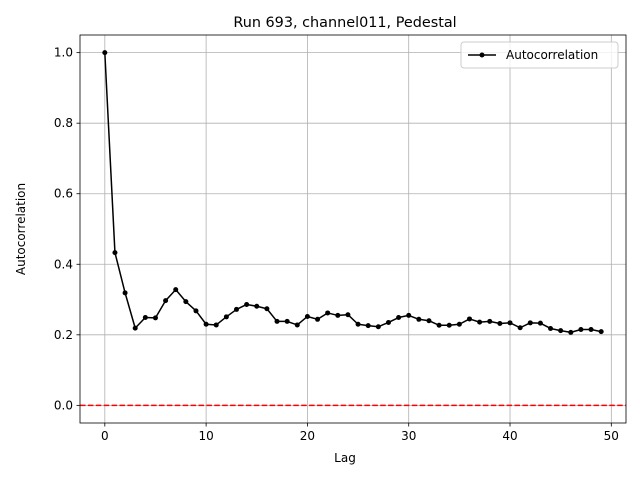 The image size is (640, 480). I want to click on x-axis-ticks: 0 10 20 30 40 50, so click(360, 433).